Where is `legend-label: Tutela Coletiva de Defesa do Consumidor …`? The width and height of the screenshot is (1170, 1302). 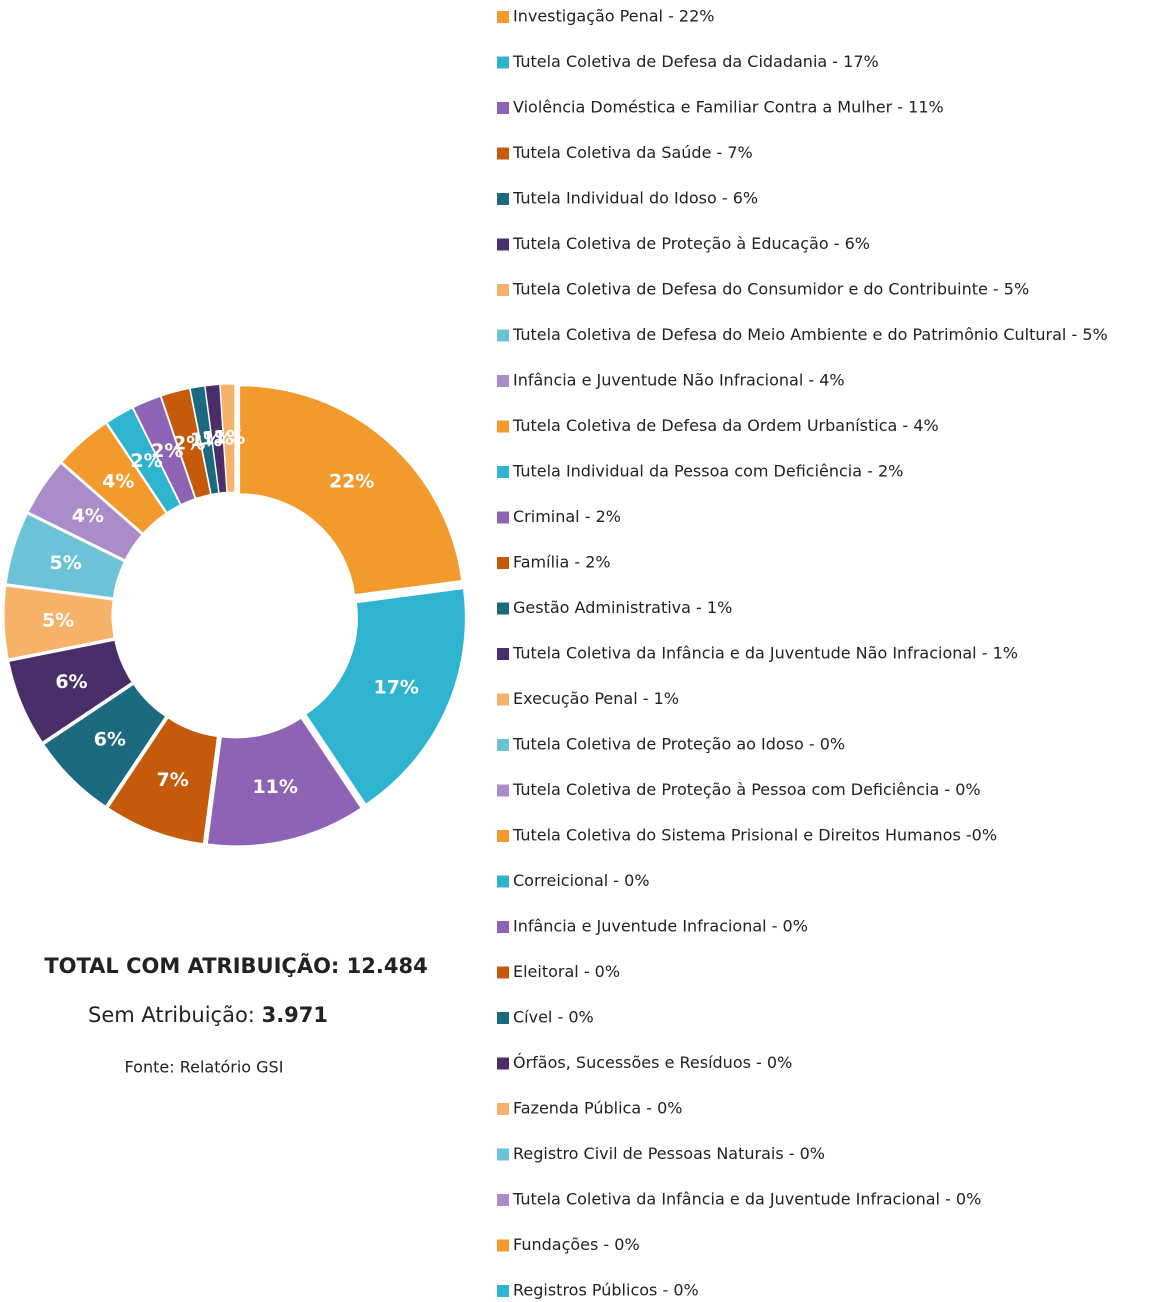
legend-label: Tutela Coletiva de Defesa do Consumidor … is located at coordinates (770, 289).